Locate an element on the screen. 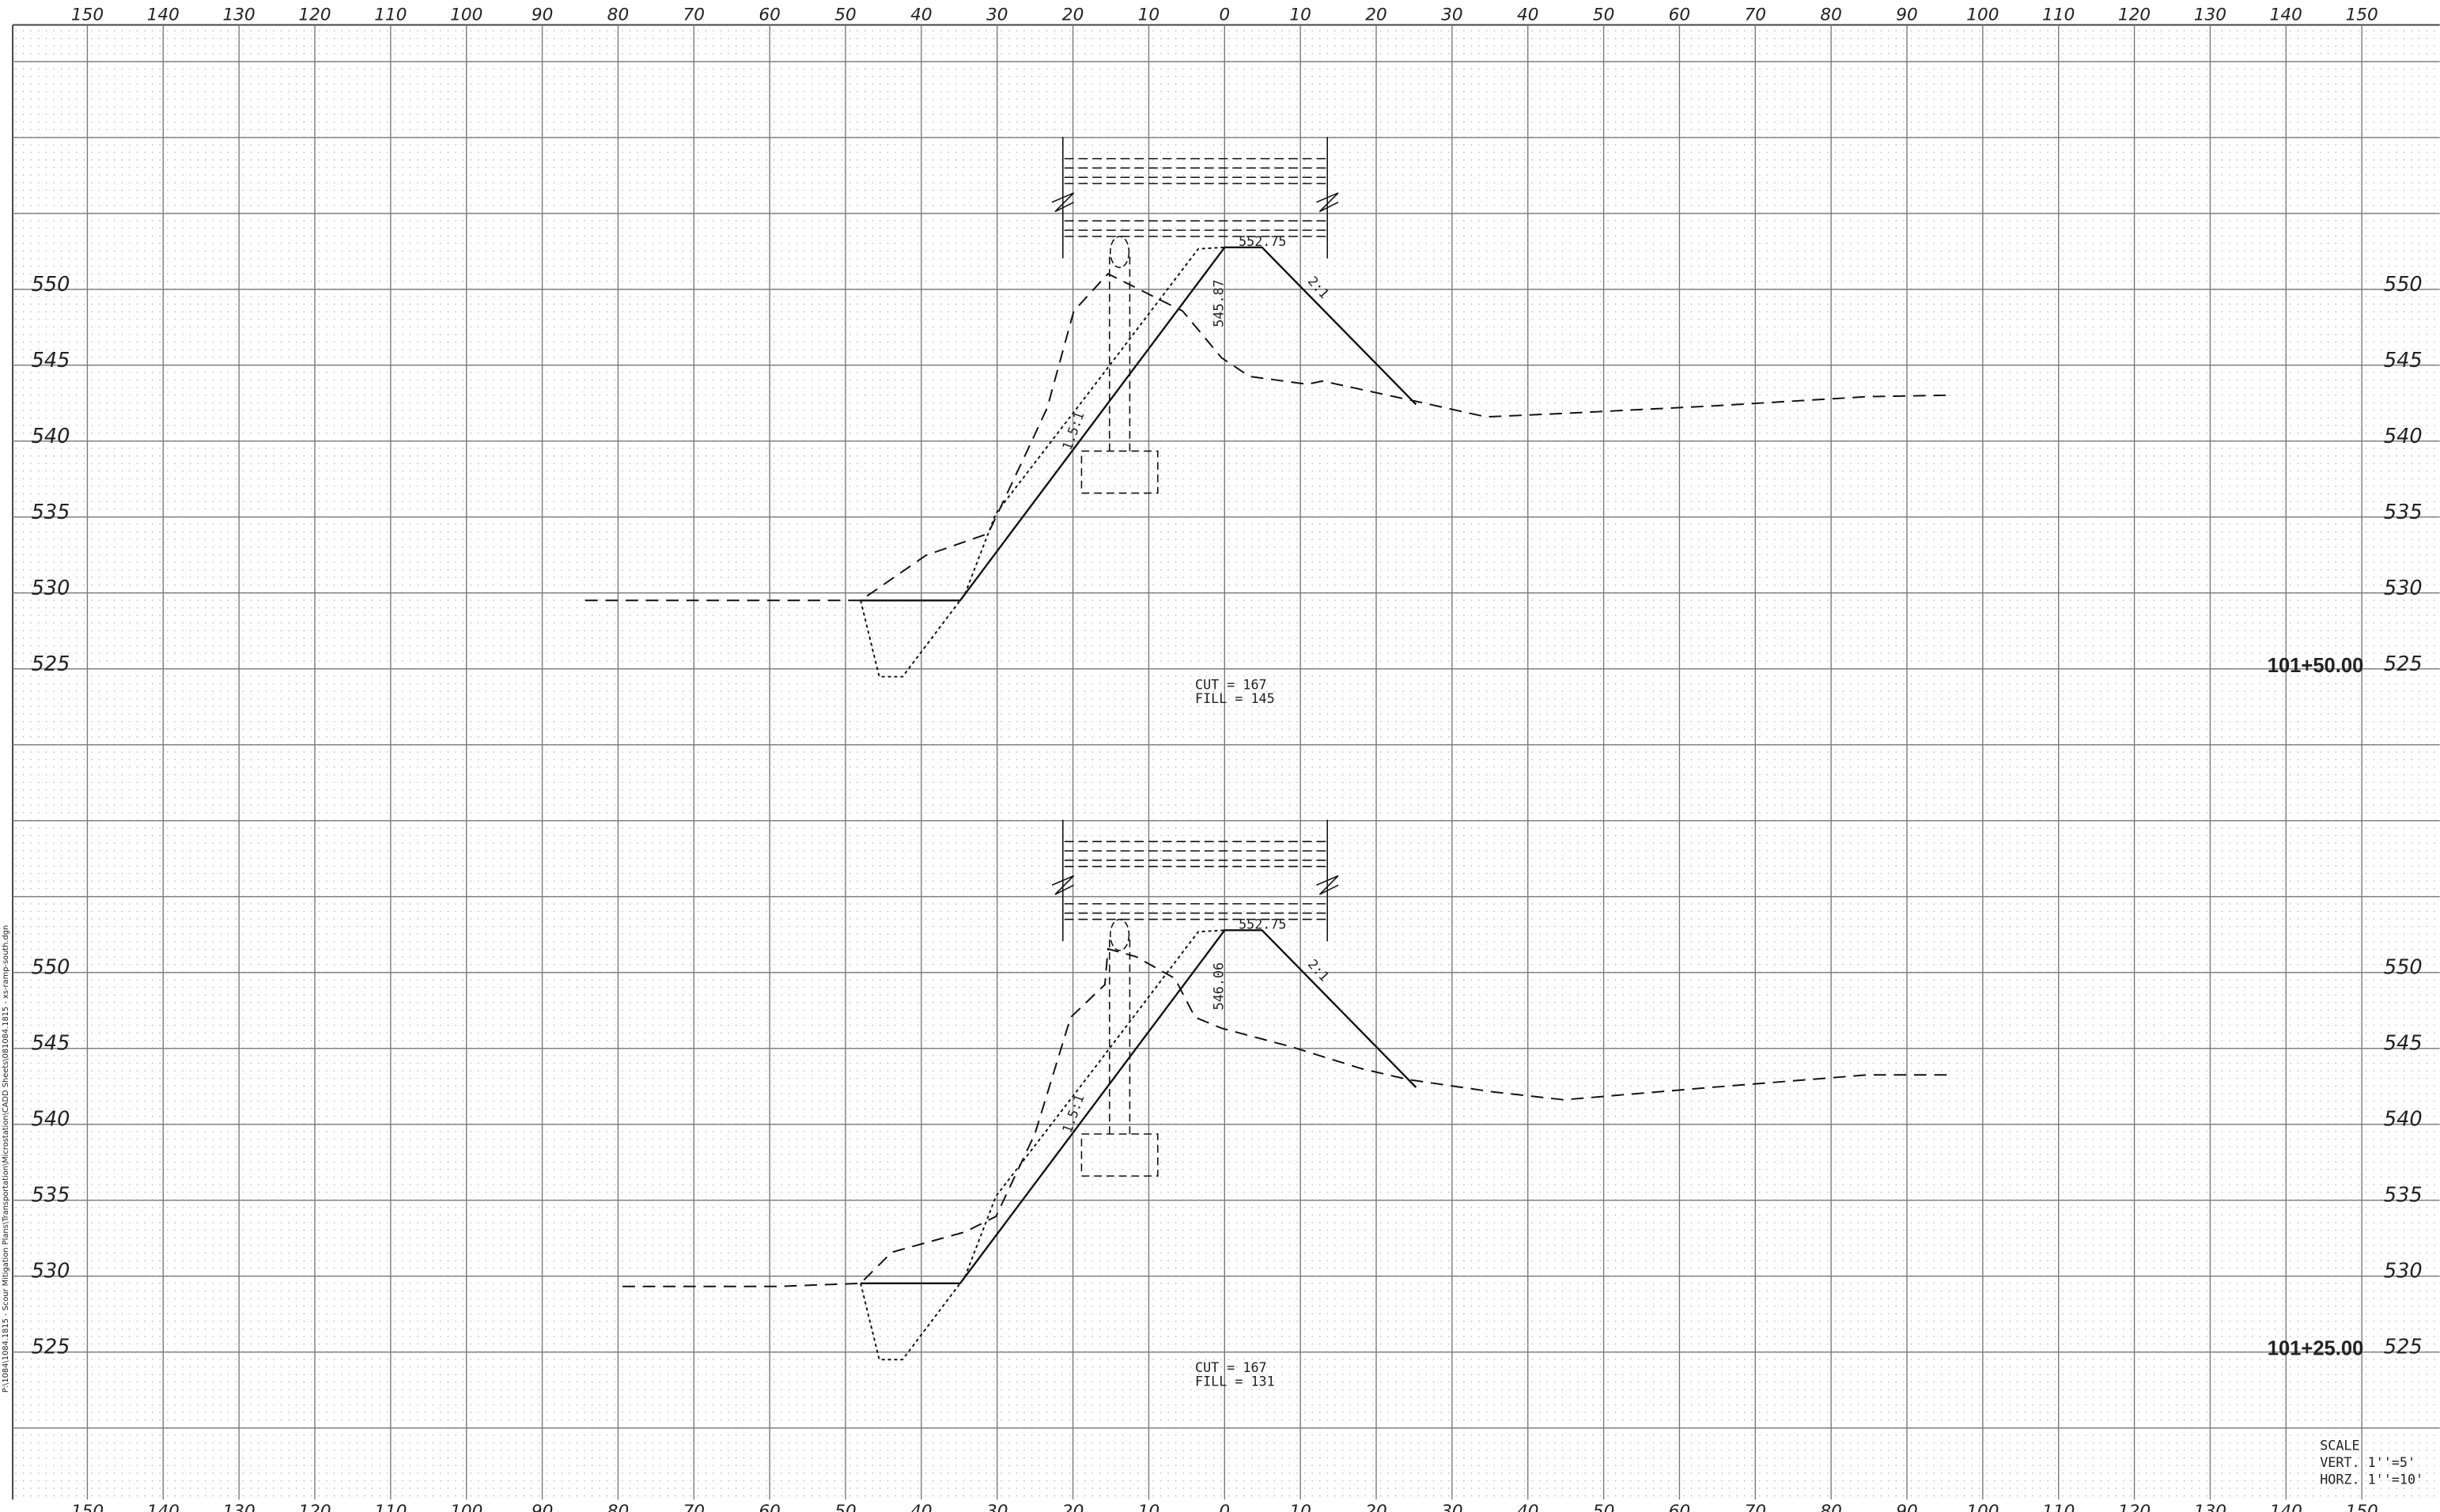 The width and height of the screenshot is (2440, 1512). elevation-label-right: 530 is located at coordinates (2403, 1271).